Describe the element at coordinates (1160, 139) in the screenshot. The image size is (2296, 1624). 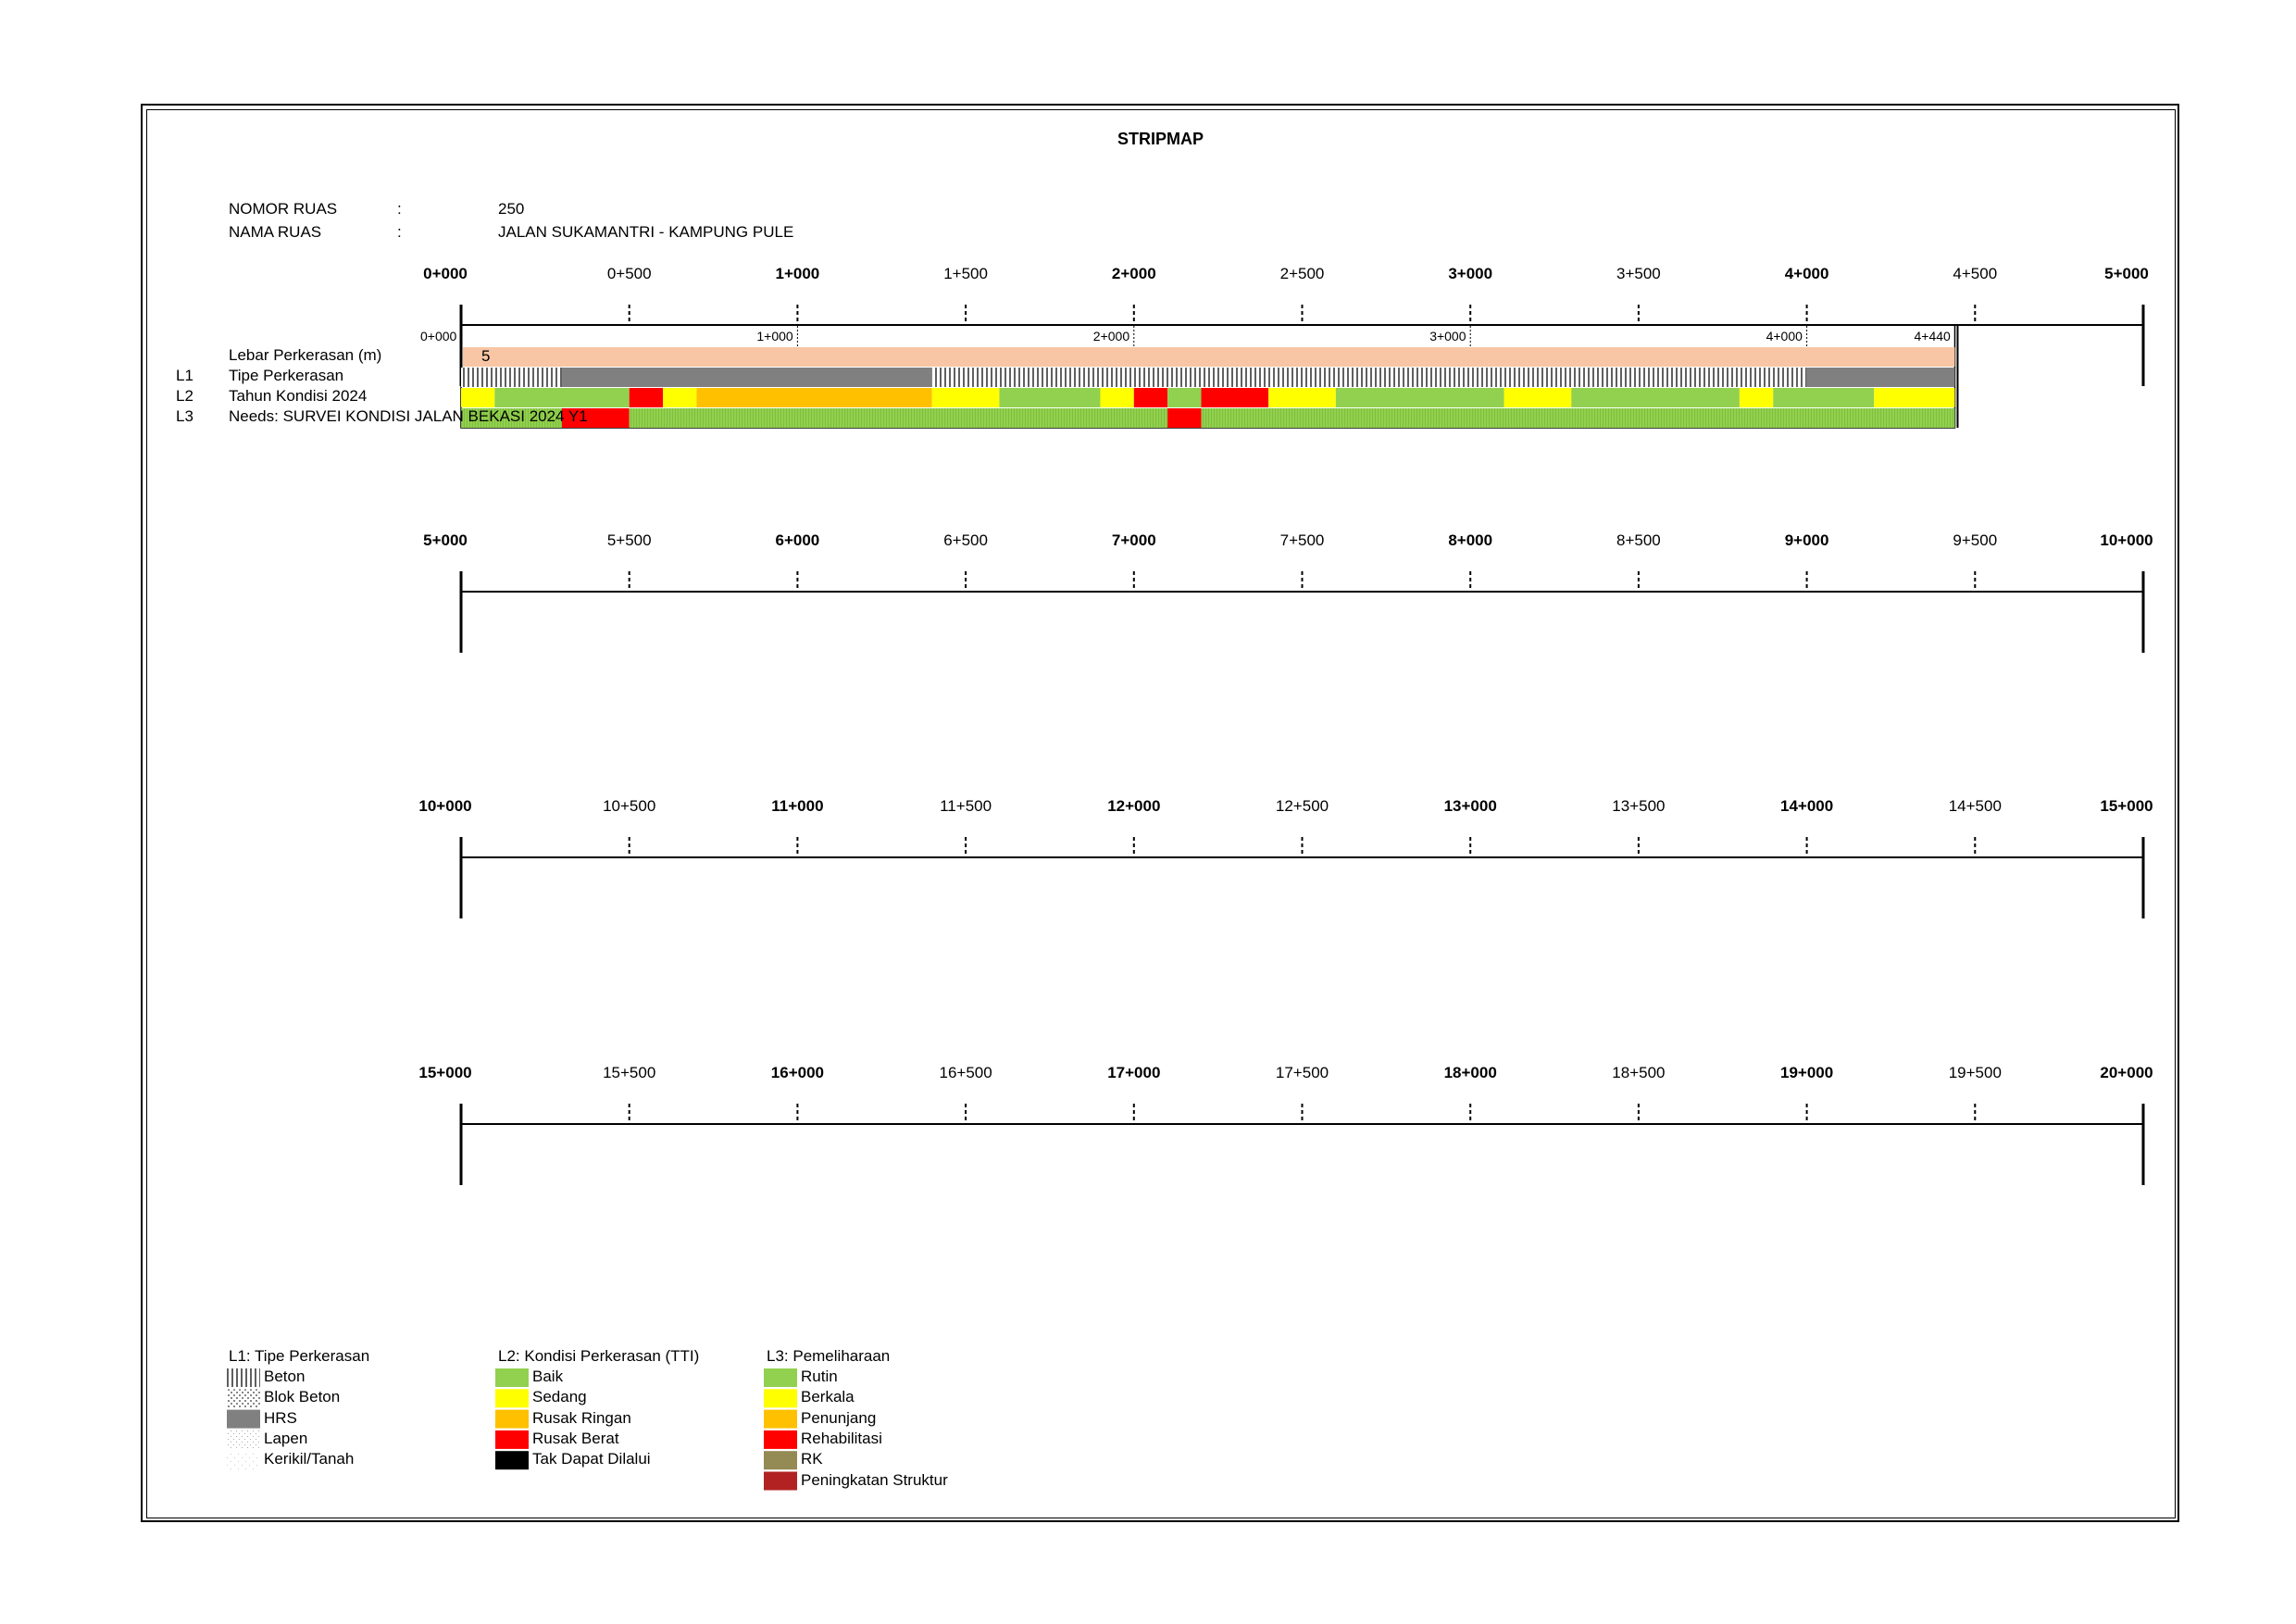
I see `page-title: STRIPMAP` at that location.